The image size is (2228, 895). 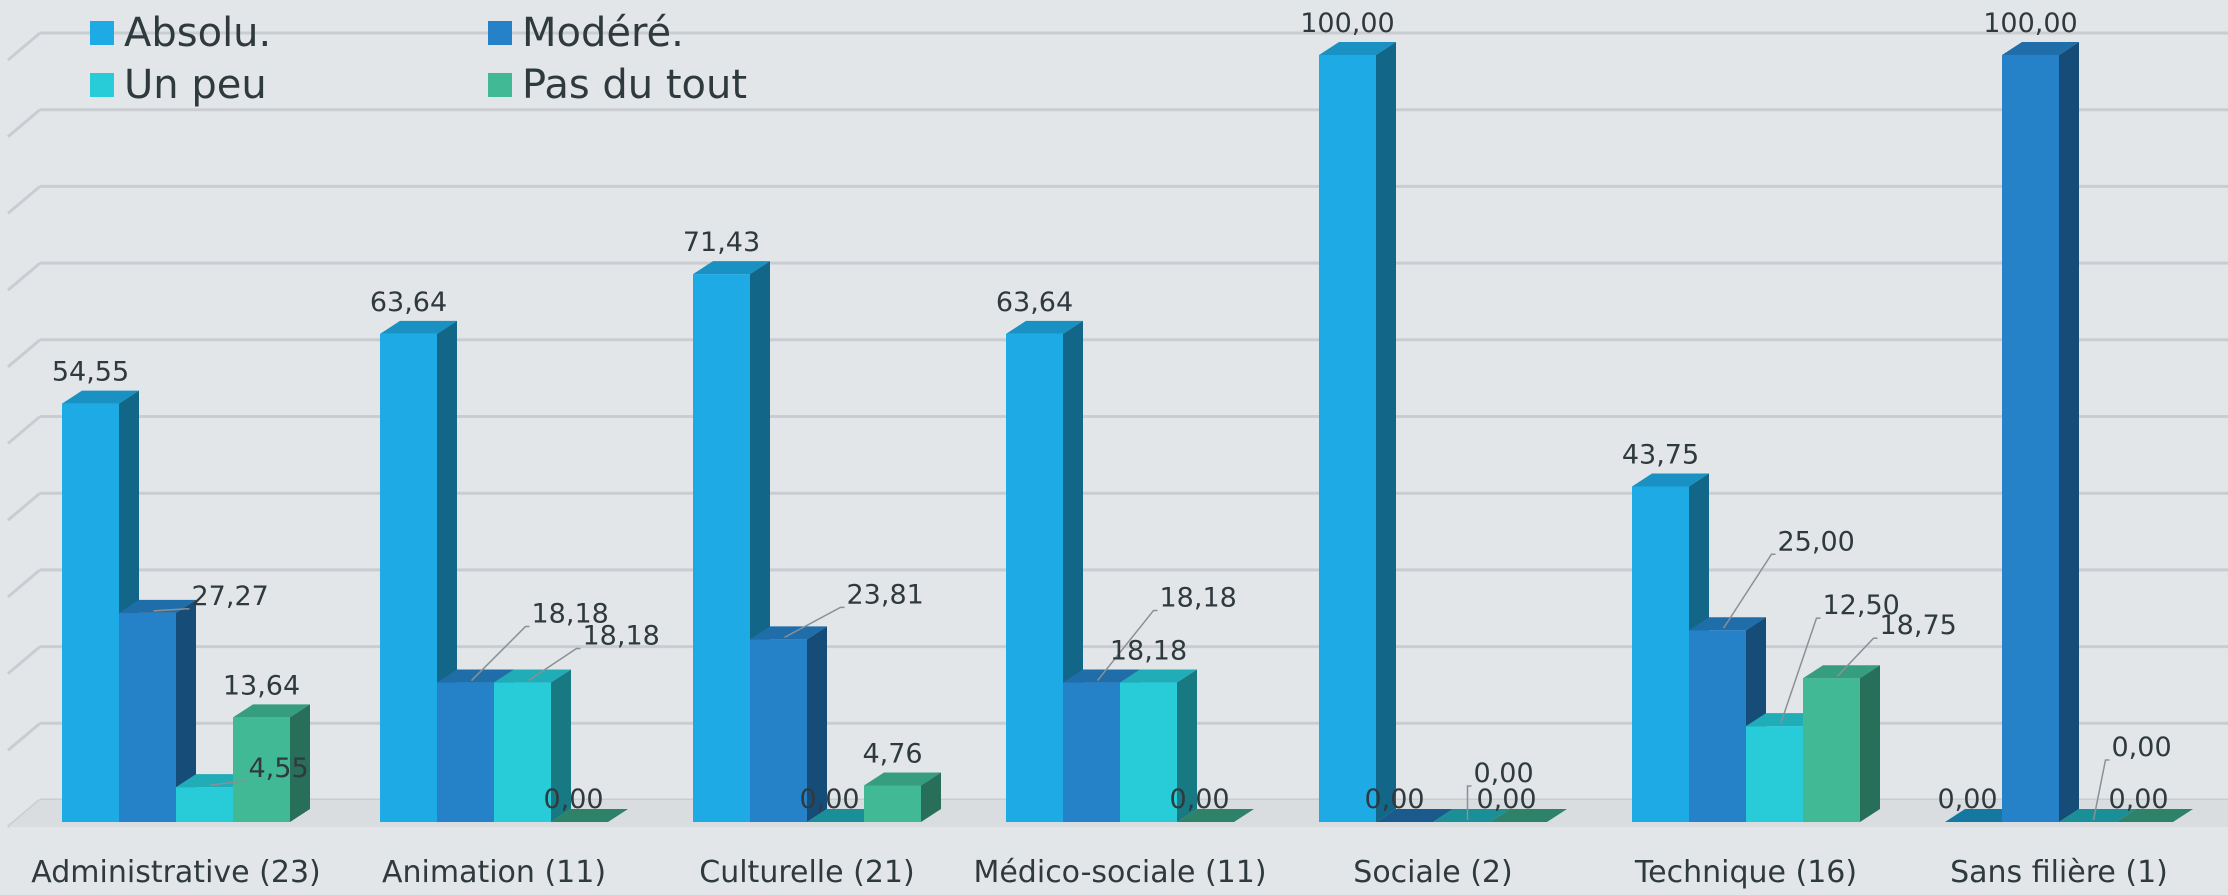 What do you see at coordinates (892, 753) in the screenshot?
I see `data-label-2-3: 4,76` at bounding box center [892, 753].